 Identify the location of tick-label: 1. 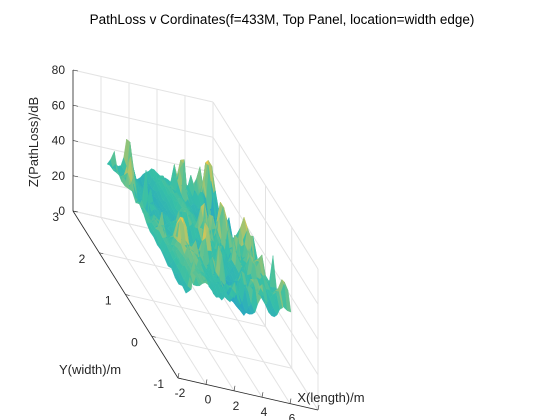
(108, 301).